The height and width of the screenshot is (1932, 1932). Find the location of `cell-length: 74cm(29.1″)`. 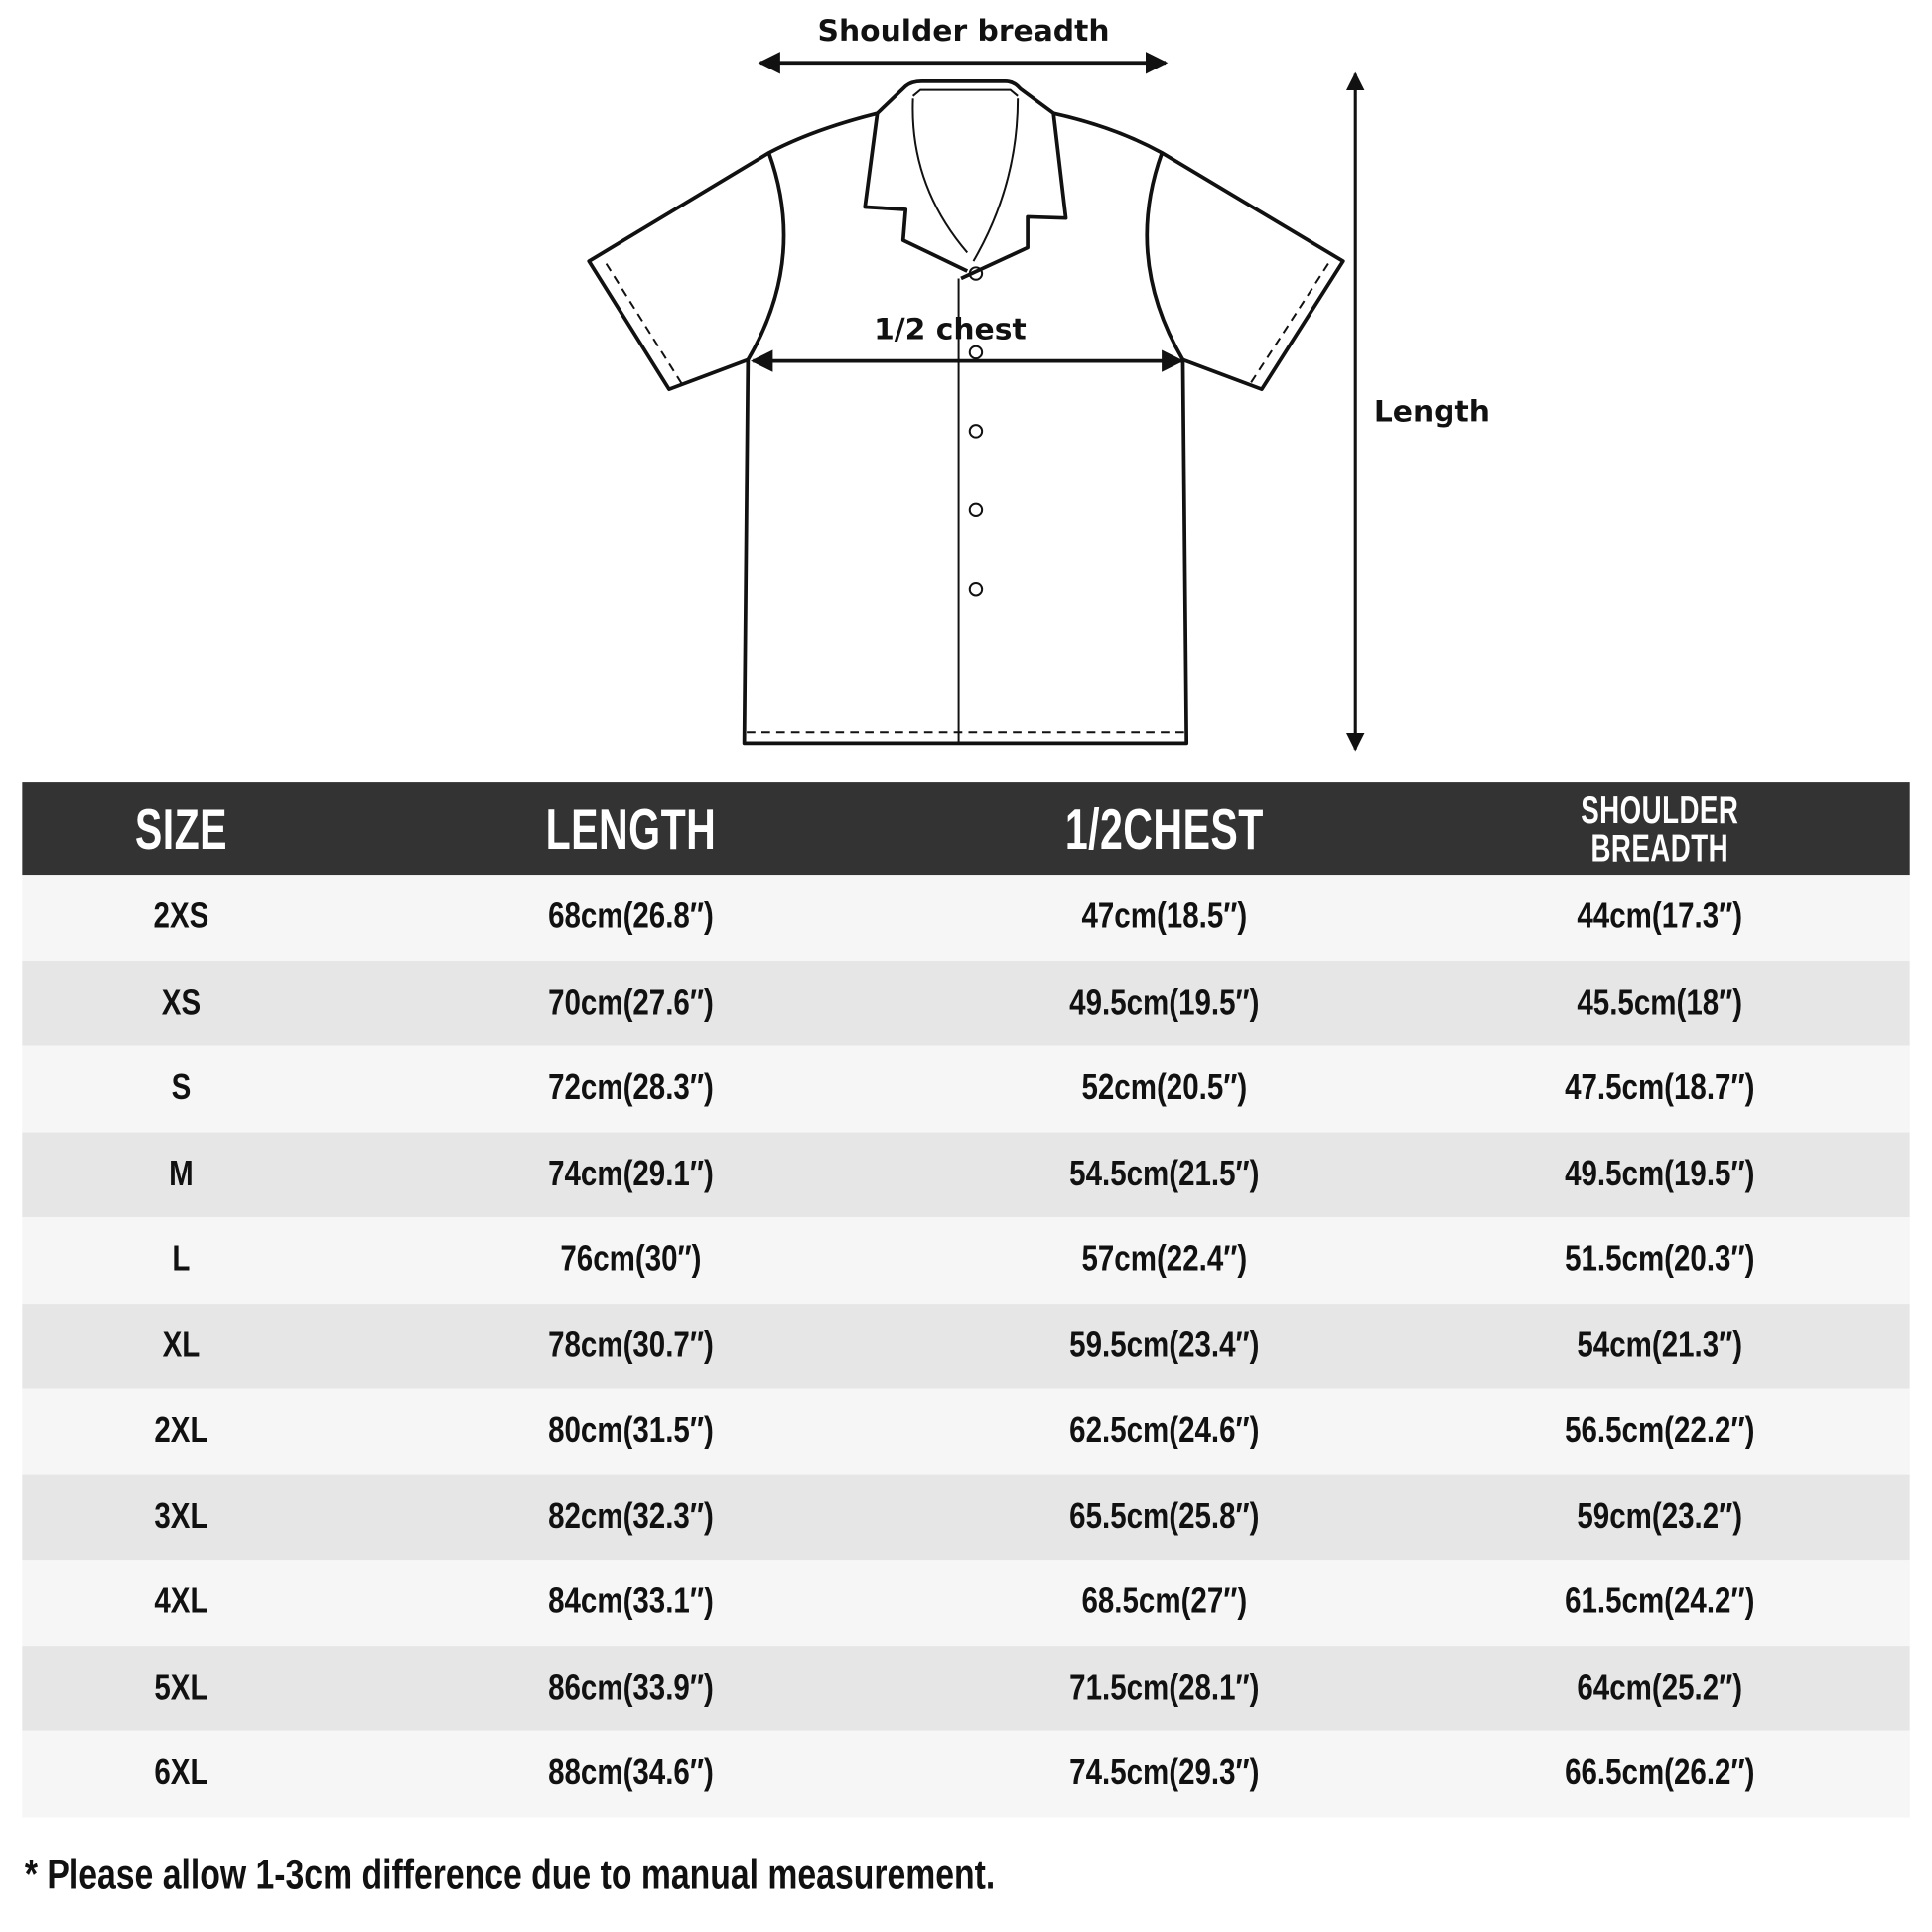

cell-length: 74cm(29.1″) is located at coordinates (631, 1174).